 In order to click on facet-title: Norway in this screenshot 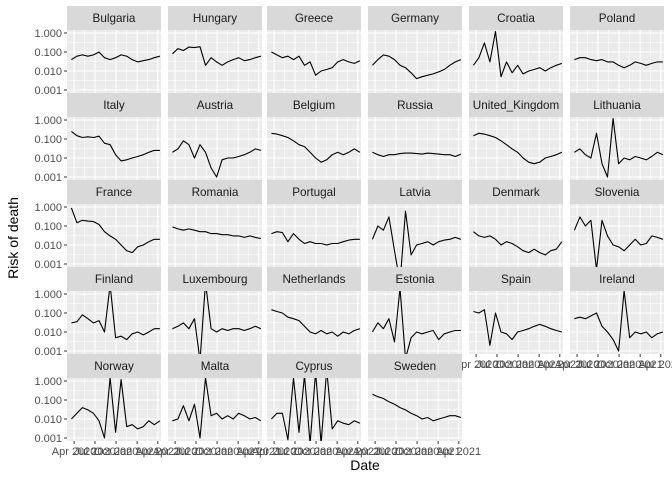, I will do `click(114, 366)`.